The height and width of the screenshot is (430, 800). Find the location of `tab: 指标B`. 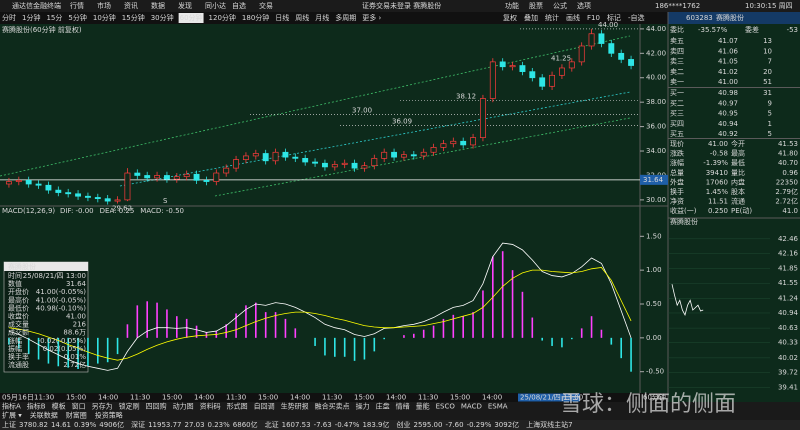

tab: 指标B is located at coordinates (36, 406).